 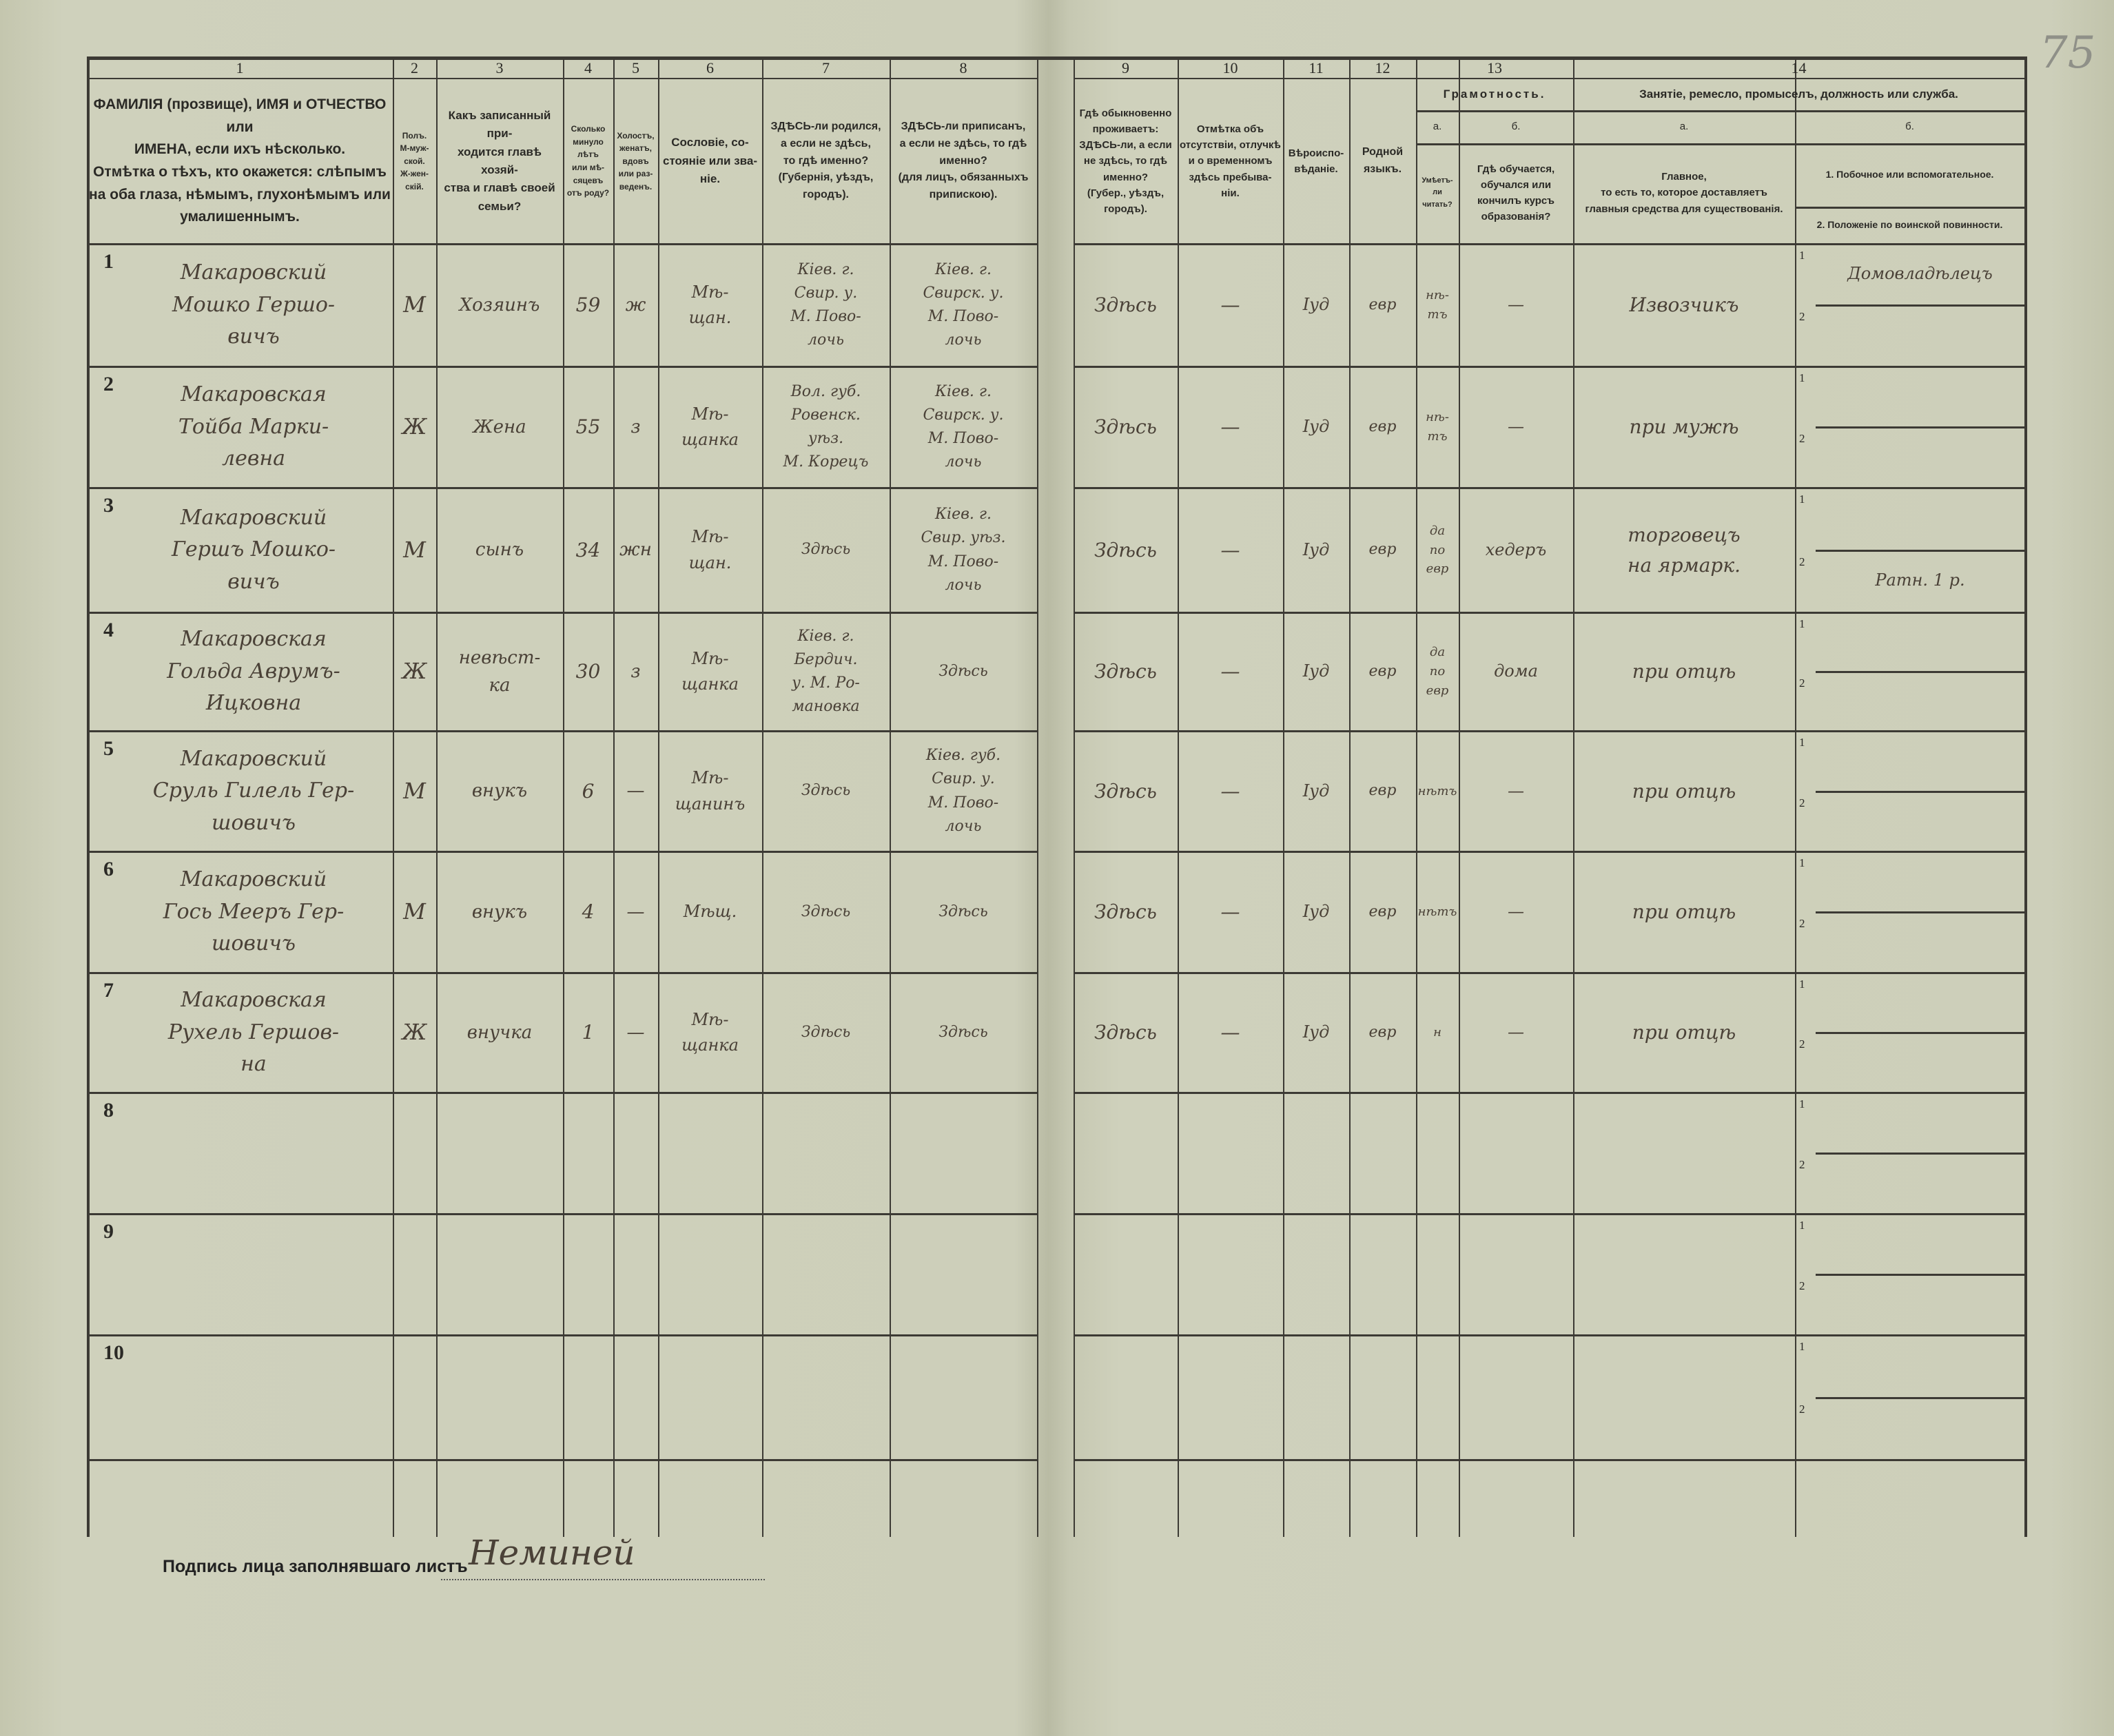 What do you see at coordinates (1516, 671) in the screenshot?
I see `cell-schooling: дома` at bounding box center [1516, 671].